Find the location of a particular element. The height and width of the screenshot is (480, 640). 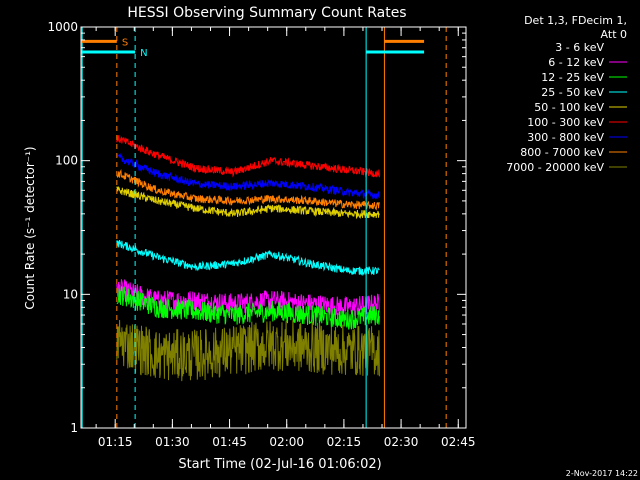

flag-label: N is located at coordinates (143, 53).